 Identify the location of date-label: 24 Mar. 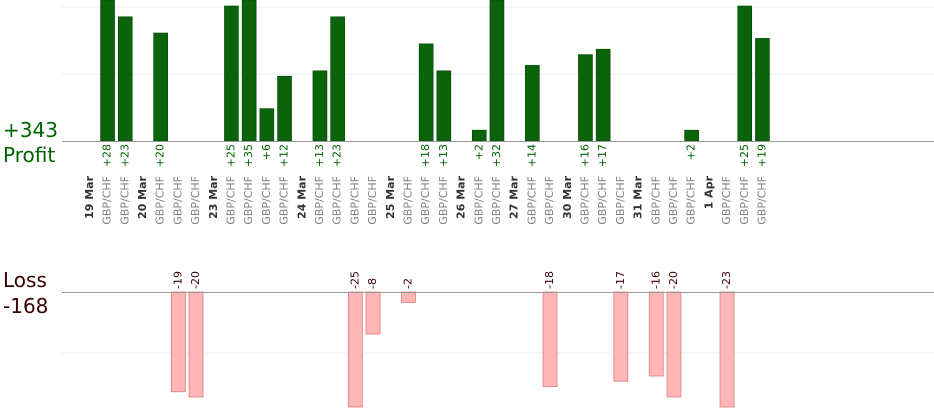
(301, 197).